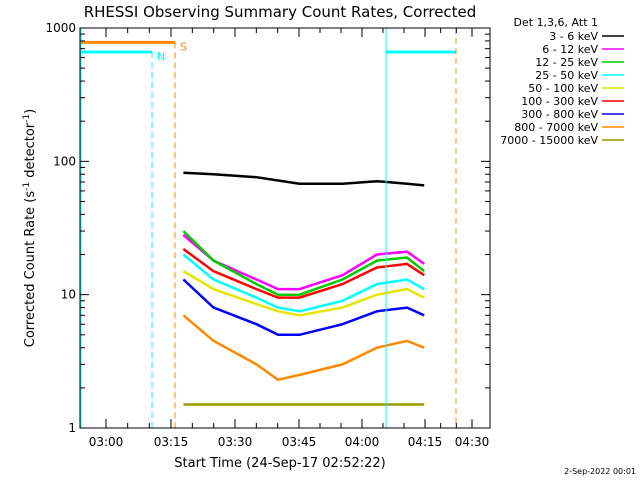  Describe the element at coordinates (362, 442) in the screenshot. I see `x-tick-label: 04:00` at that location.